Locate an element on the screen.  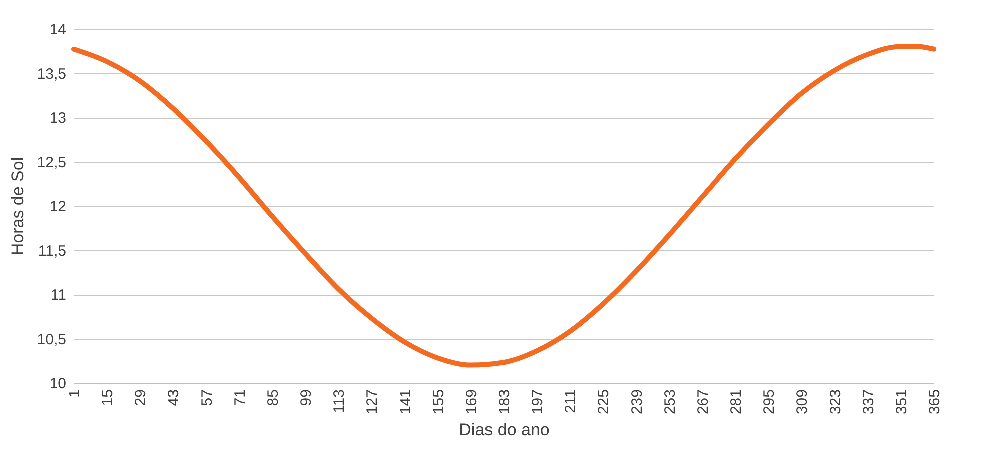
x-tick-label: 141 is located at coordinates (405, 402).